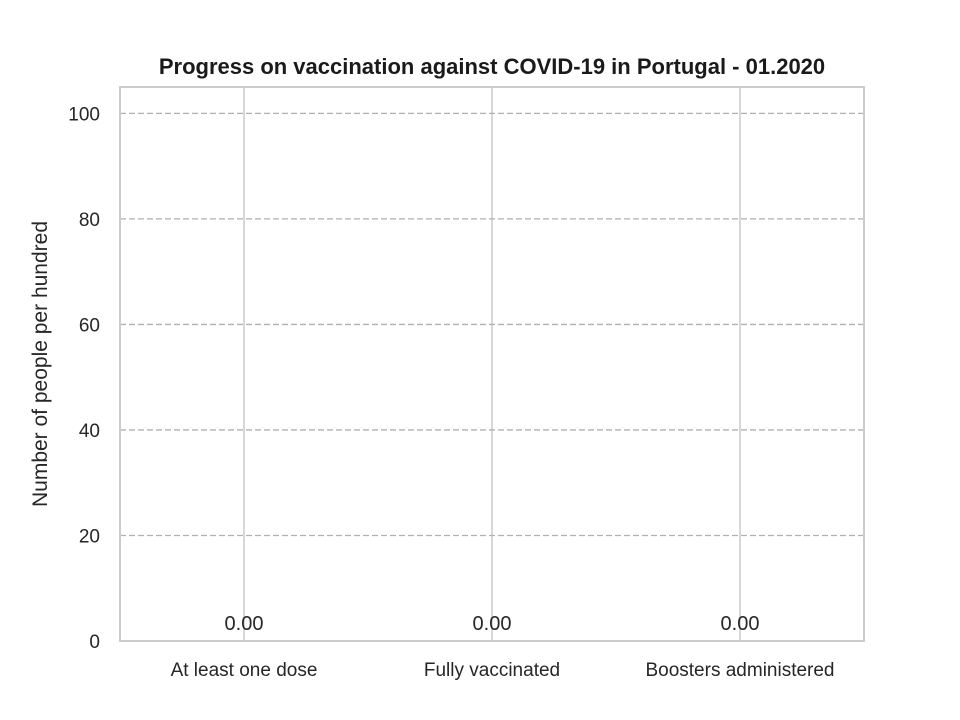  Describe the element at coordinates (89, 536) in the screenshot. I see `y-tick-label: 20` at that location.